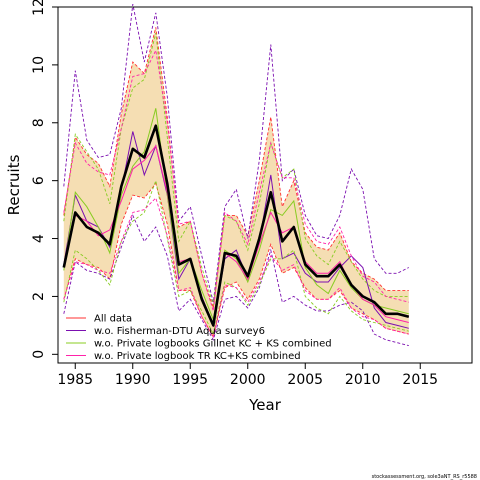 The width and height of the screenshot is (480, 480). Describe the element at coordinates (420, 380) in the screenshot. I see `x-tick-label: 2015` at that location.